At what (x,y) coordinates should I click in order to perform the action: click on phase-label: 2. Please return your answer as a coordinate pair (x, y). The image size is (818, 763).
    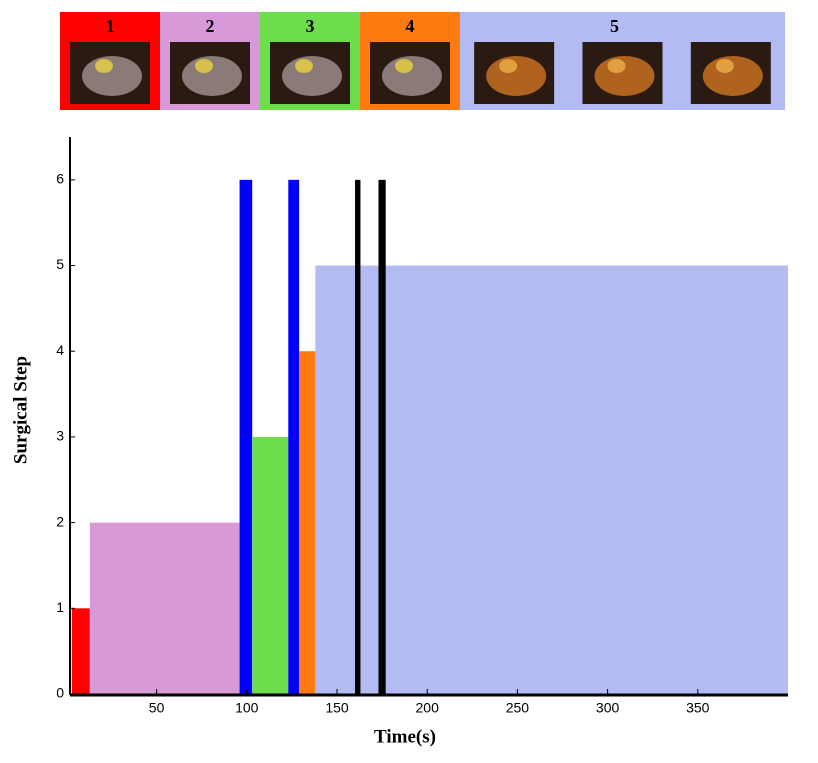
    Looking at the image, I should click on (210, 26).